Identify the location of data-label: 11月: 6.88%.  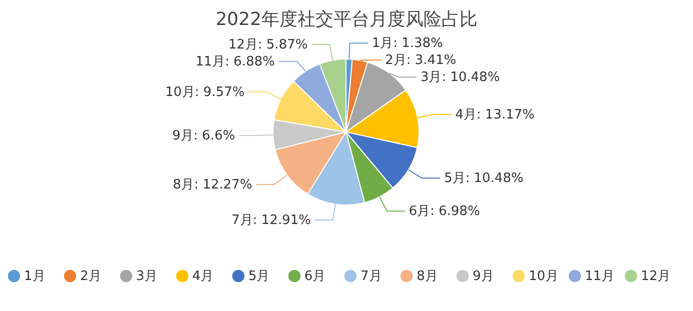
(235, 62).